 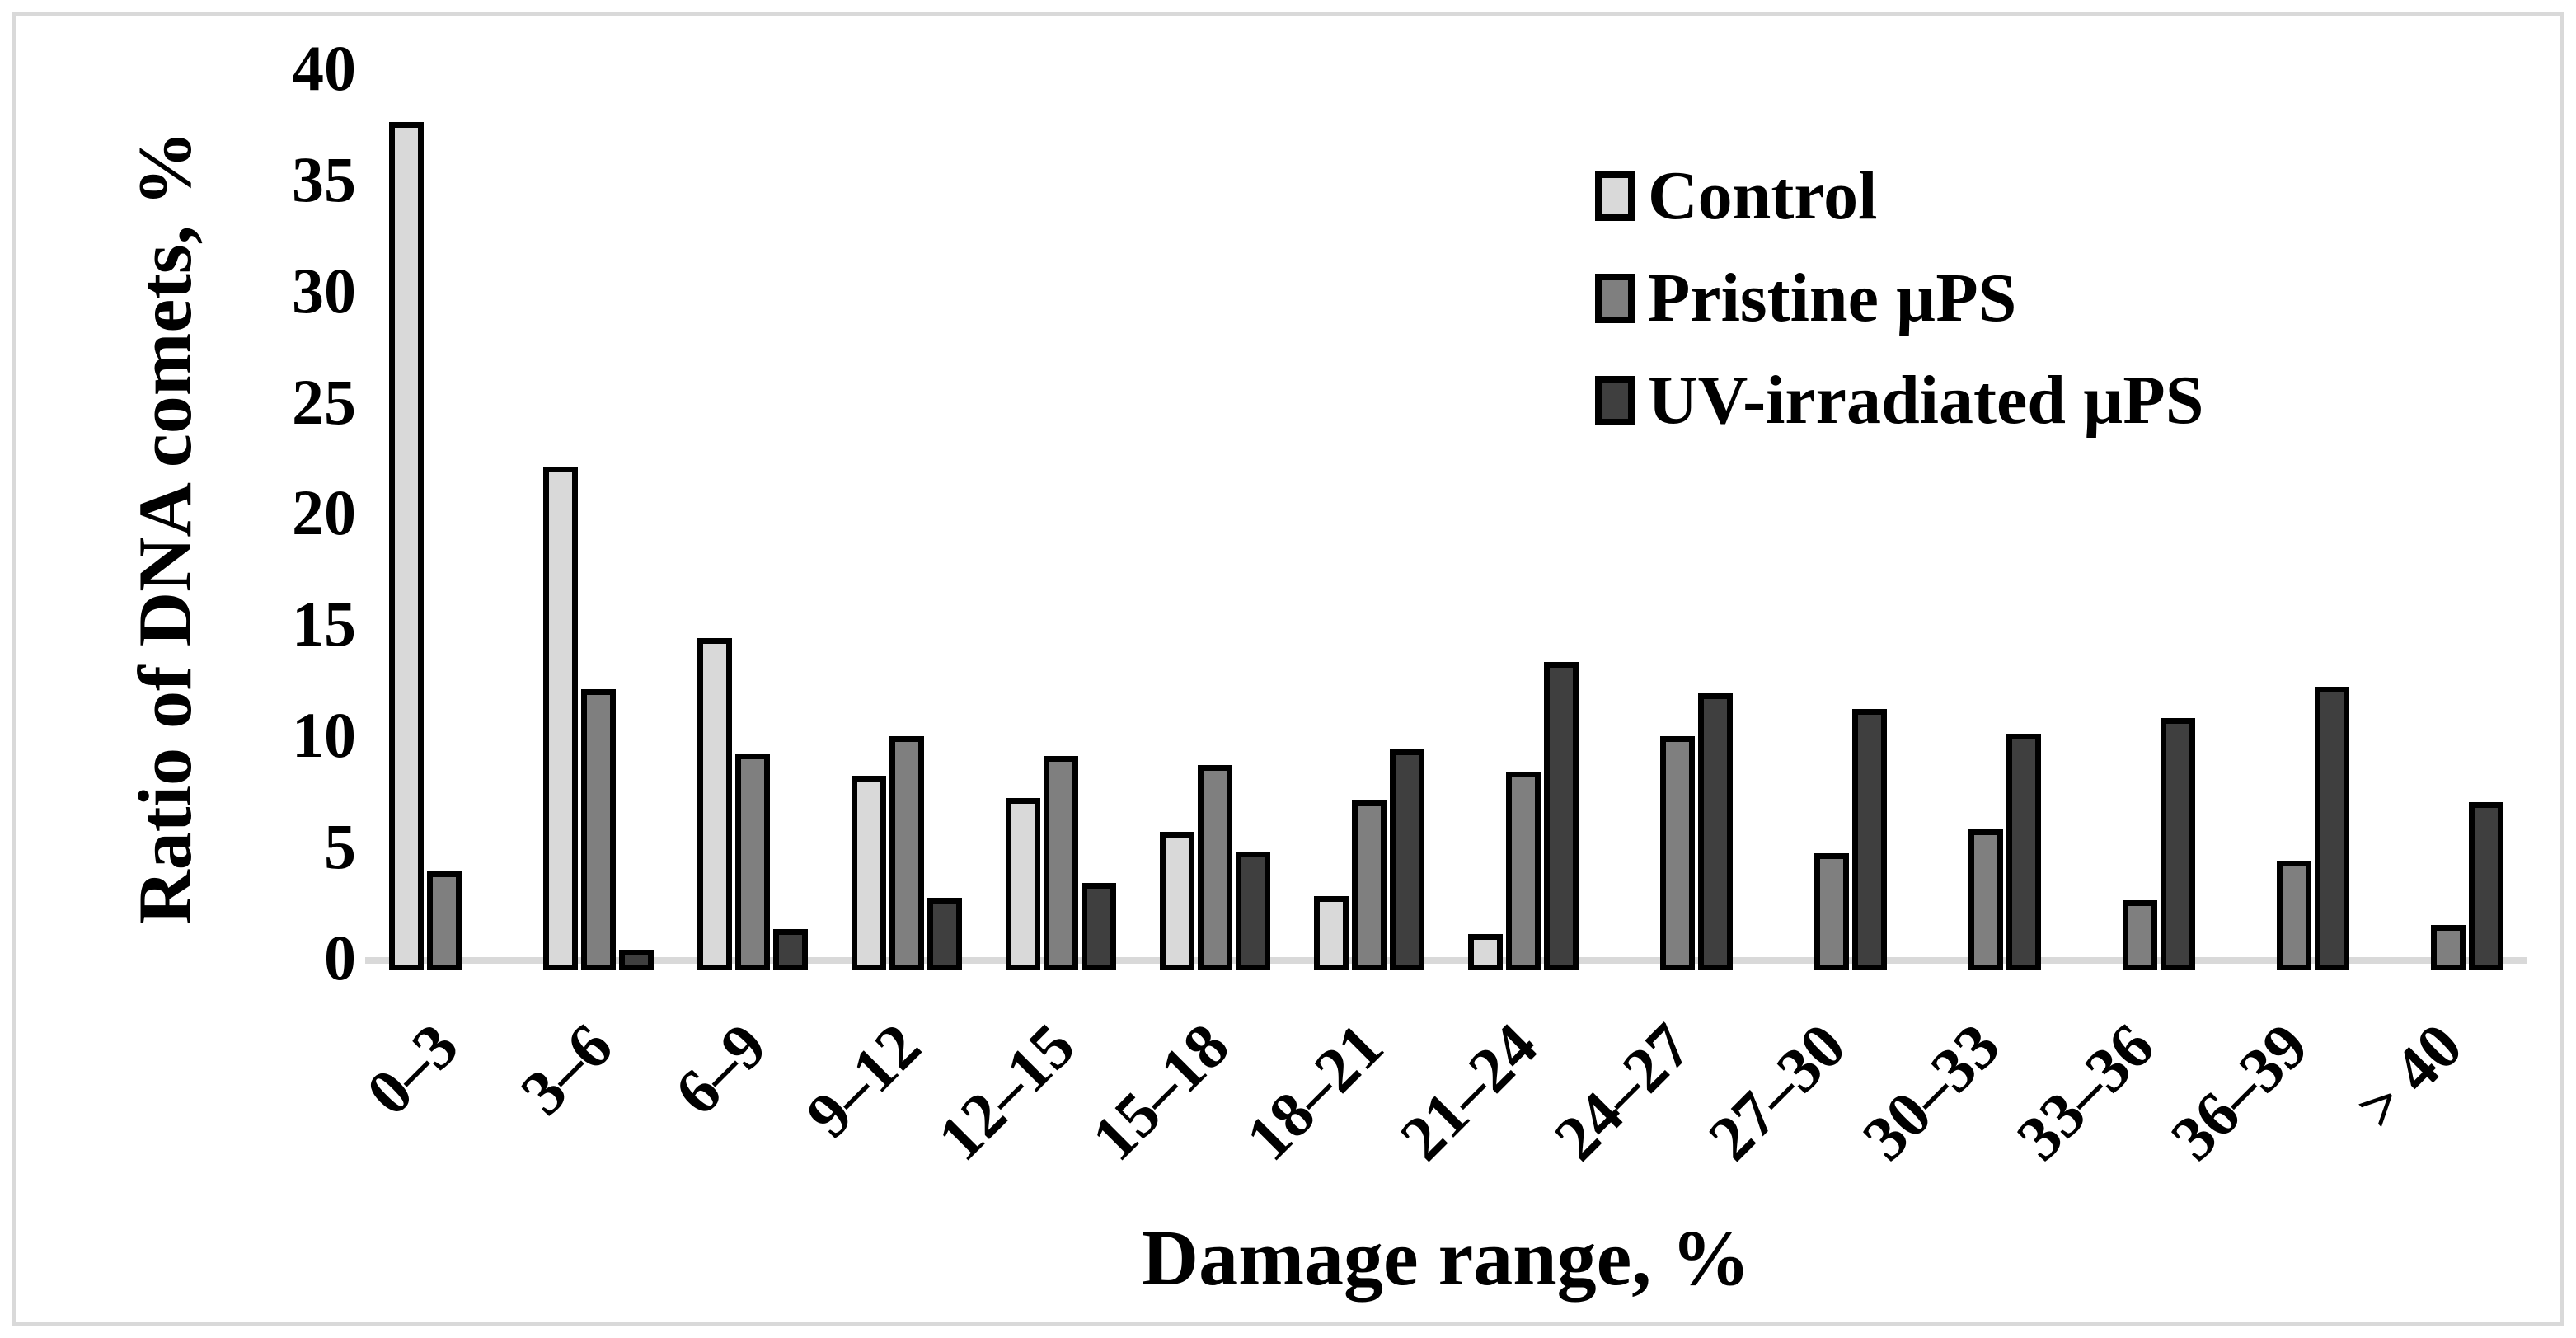 I want to click on y-tick-label-35: 35, so click(x=324, y=179).